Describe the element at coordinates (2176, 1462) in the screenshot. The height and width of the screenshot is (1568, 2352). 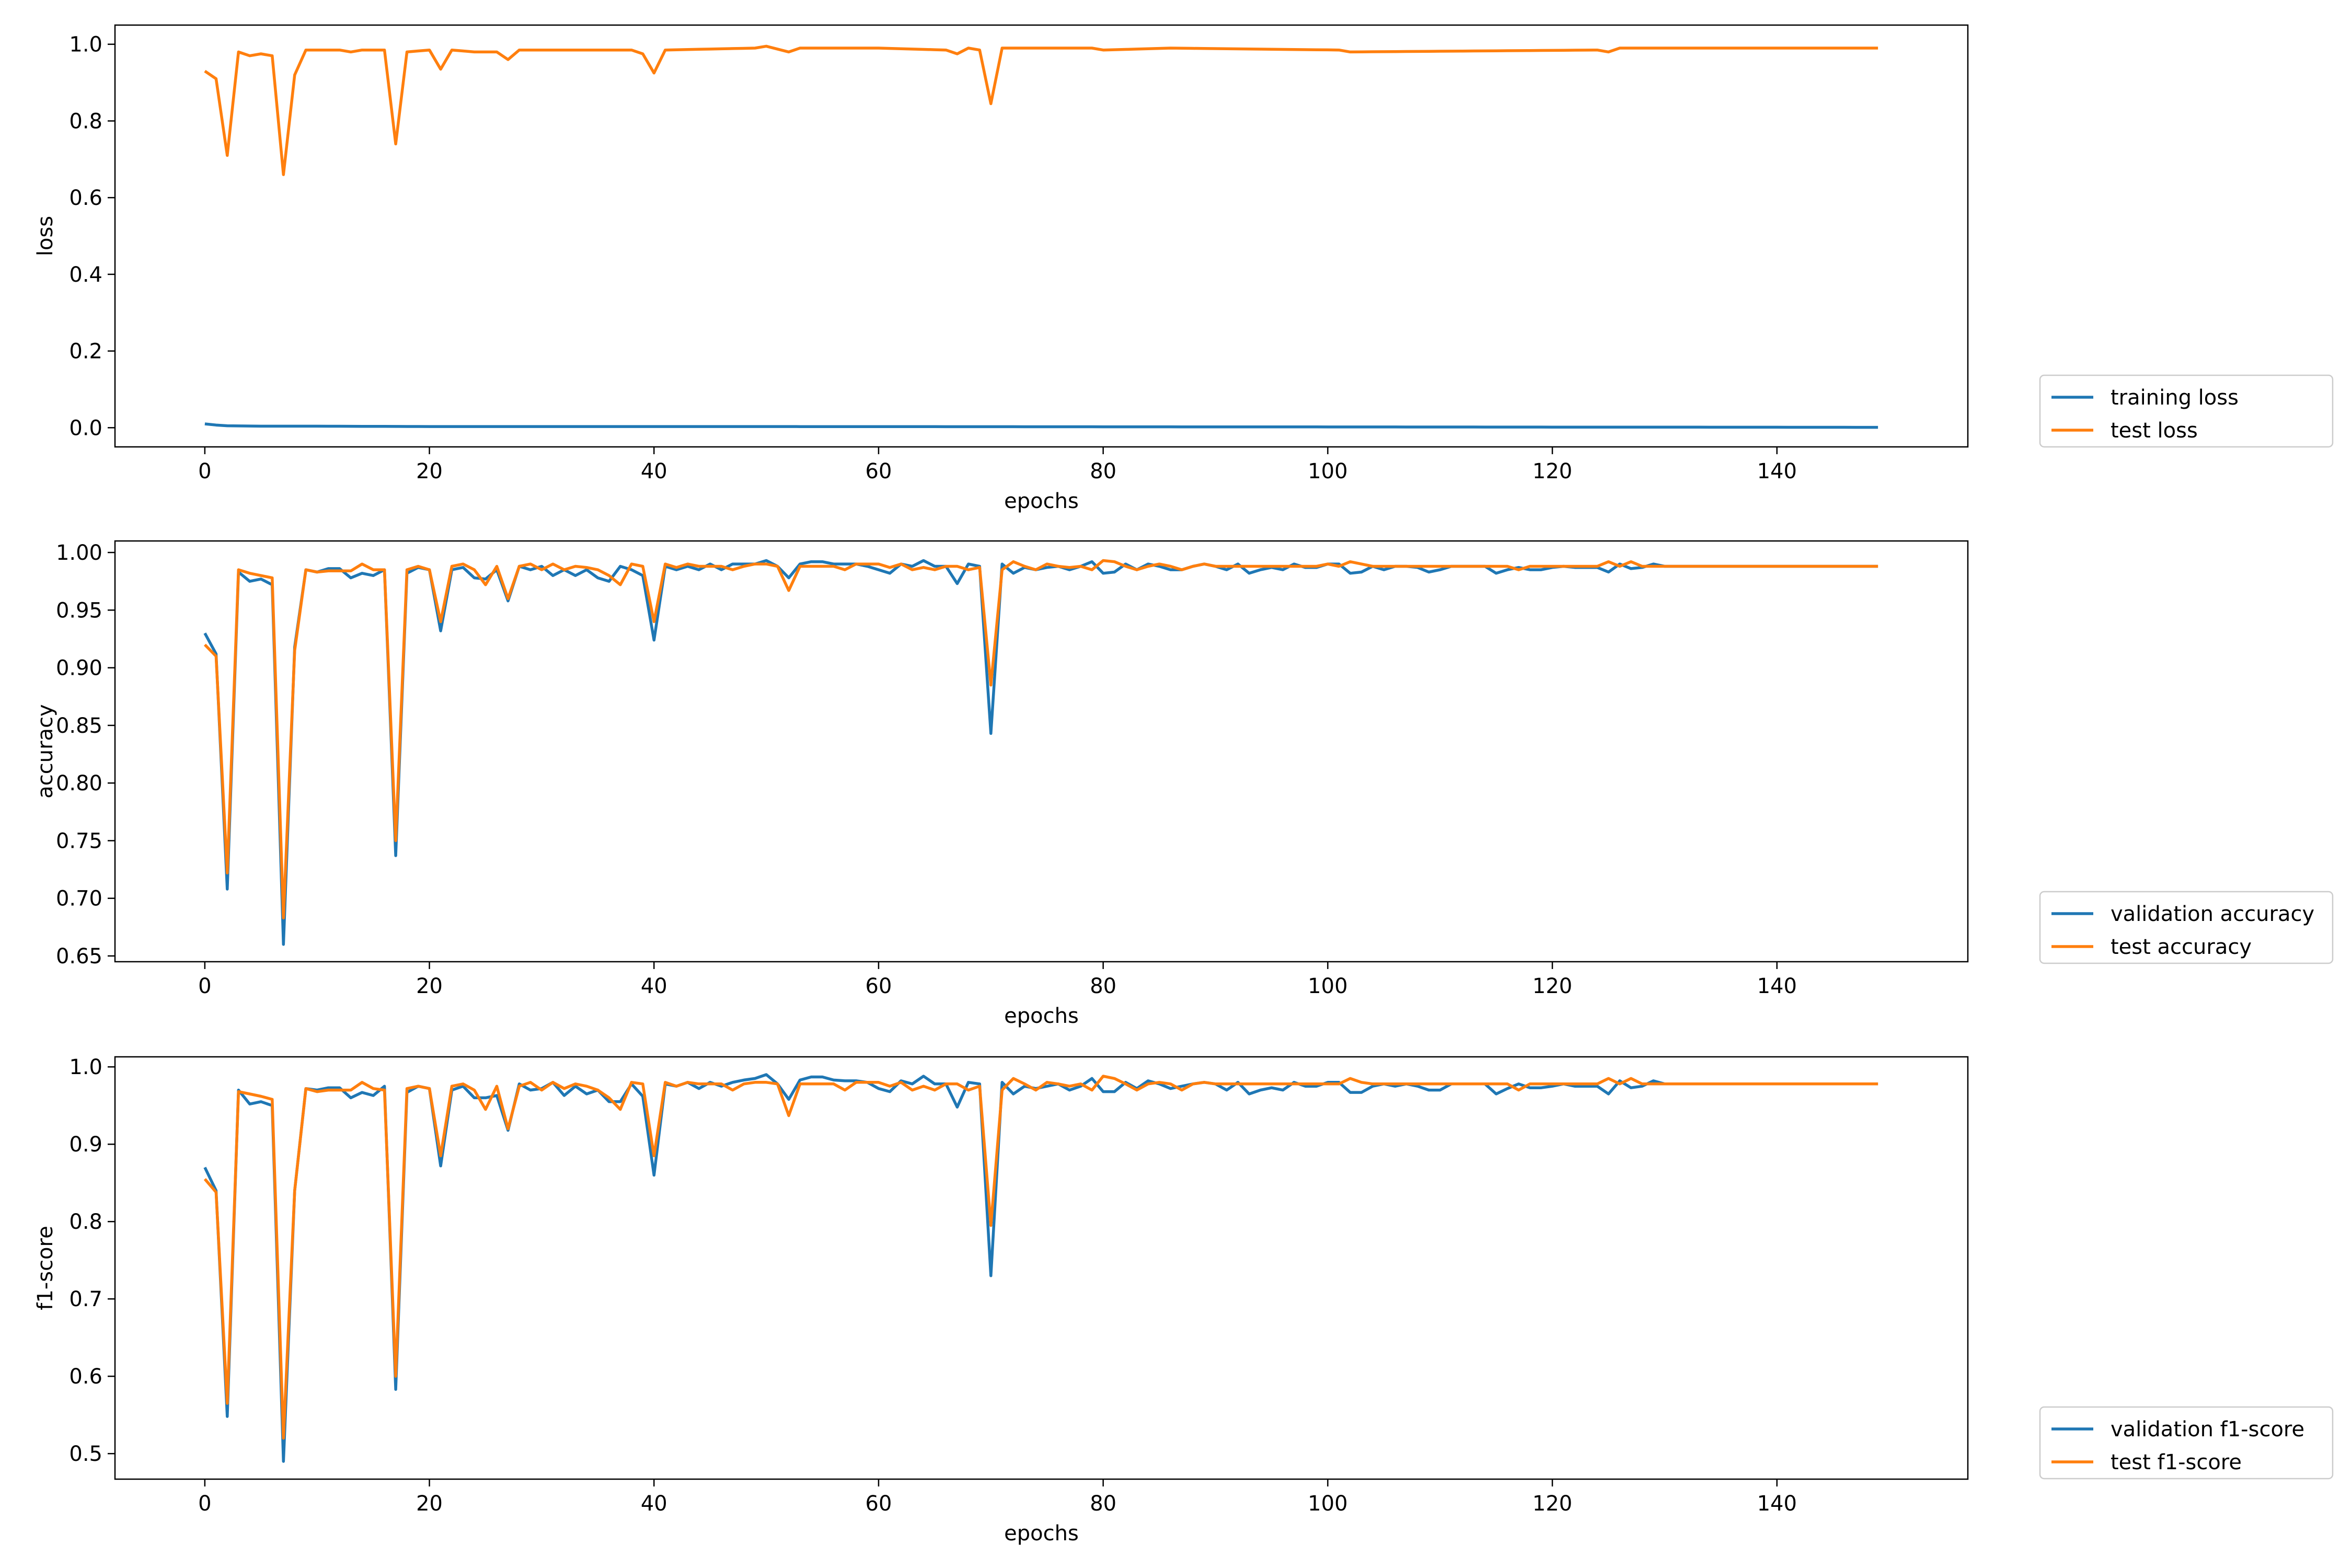
I see `legend-label: test f1-score` at that location.